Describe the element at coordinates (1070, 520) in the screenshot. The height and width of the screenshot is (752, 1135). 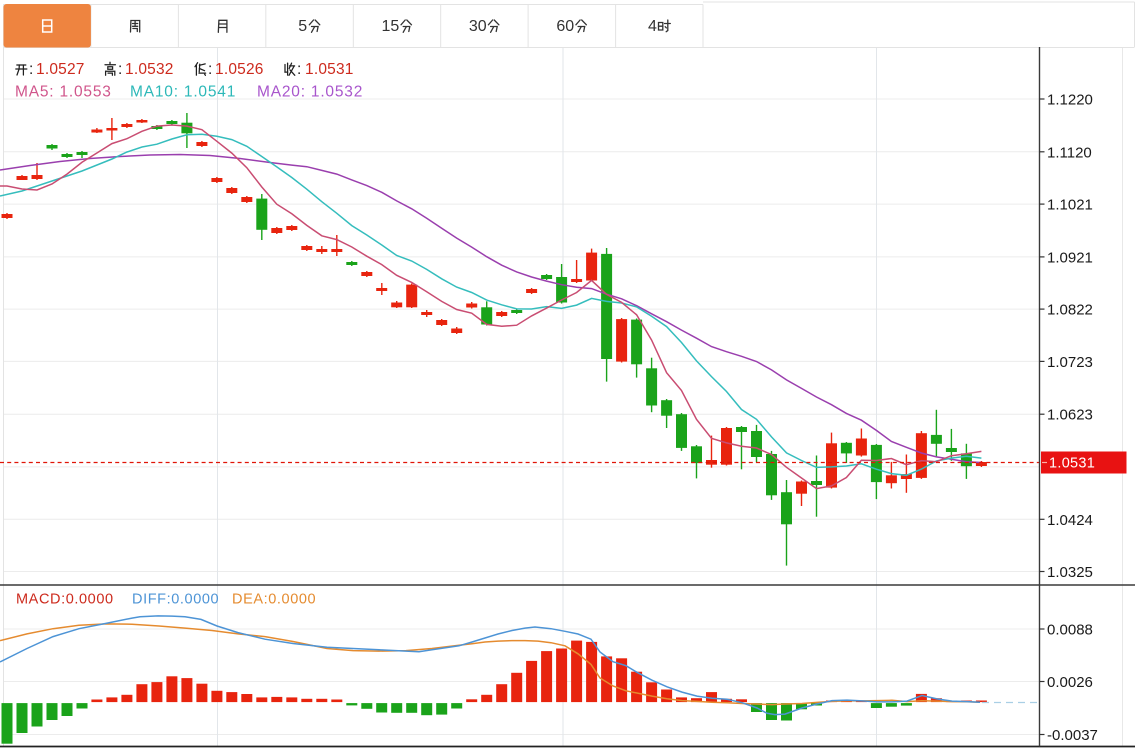
I see `svg-text: 1.0424` at that location.